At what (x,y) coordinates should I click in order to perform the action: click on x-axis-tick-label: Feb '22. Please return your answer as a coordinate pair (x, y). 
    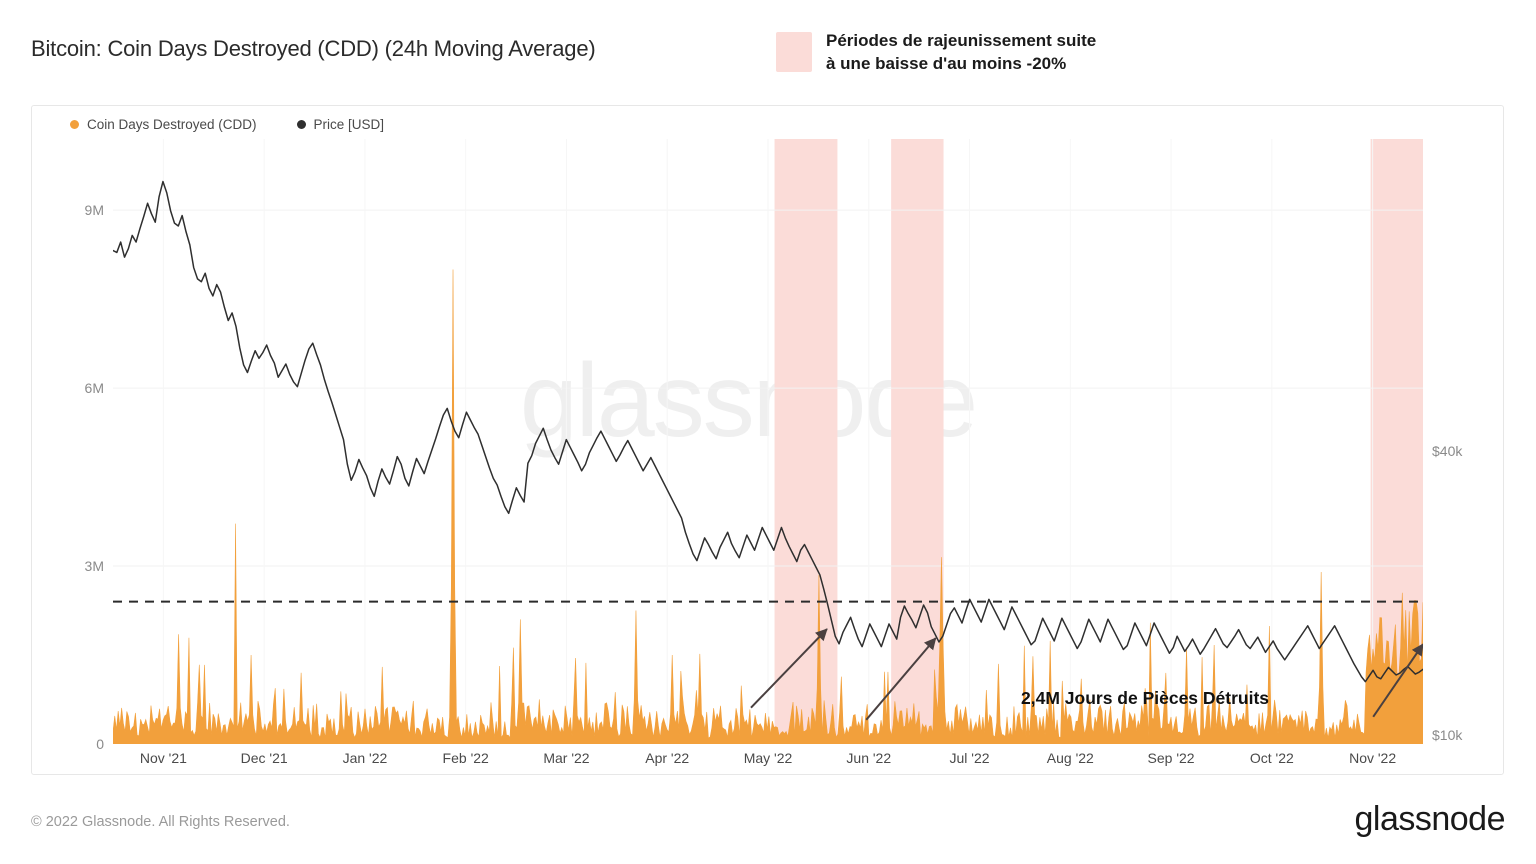
    Looking at the image, I should click on (465, 758).